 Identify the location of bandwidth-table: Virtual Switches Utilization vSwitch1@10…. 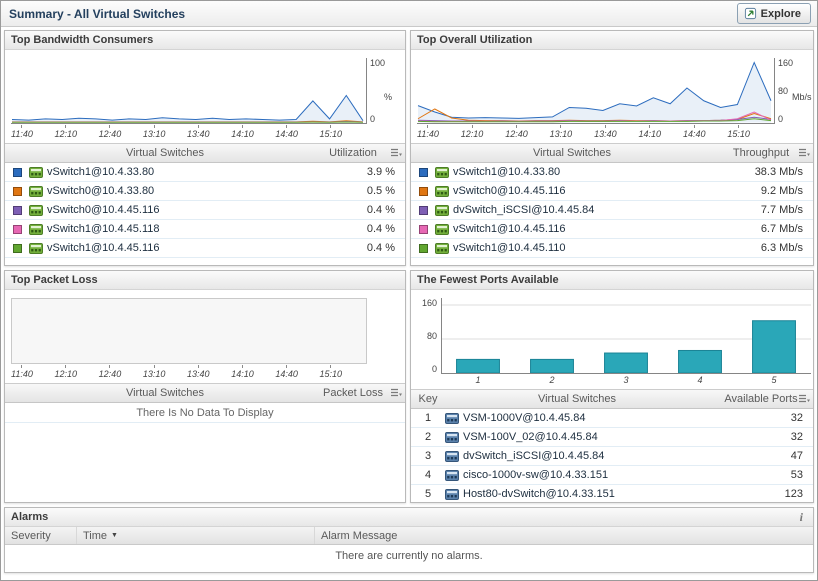
(205, 200).